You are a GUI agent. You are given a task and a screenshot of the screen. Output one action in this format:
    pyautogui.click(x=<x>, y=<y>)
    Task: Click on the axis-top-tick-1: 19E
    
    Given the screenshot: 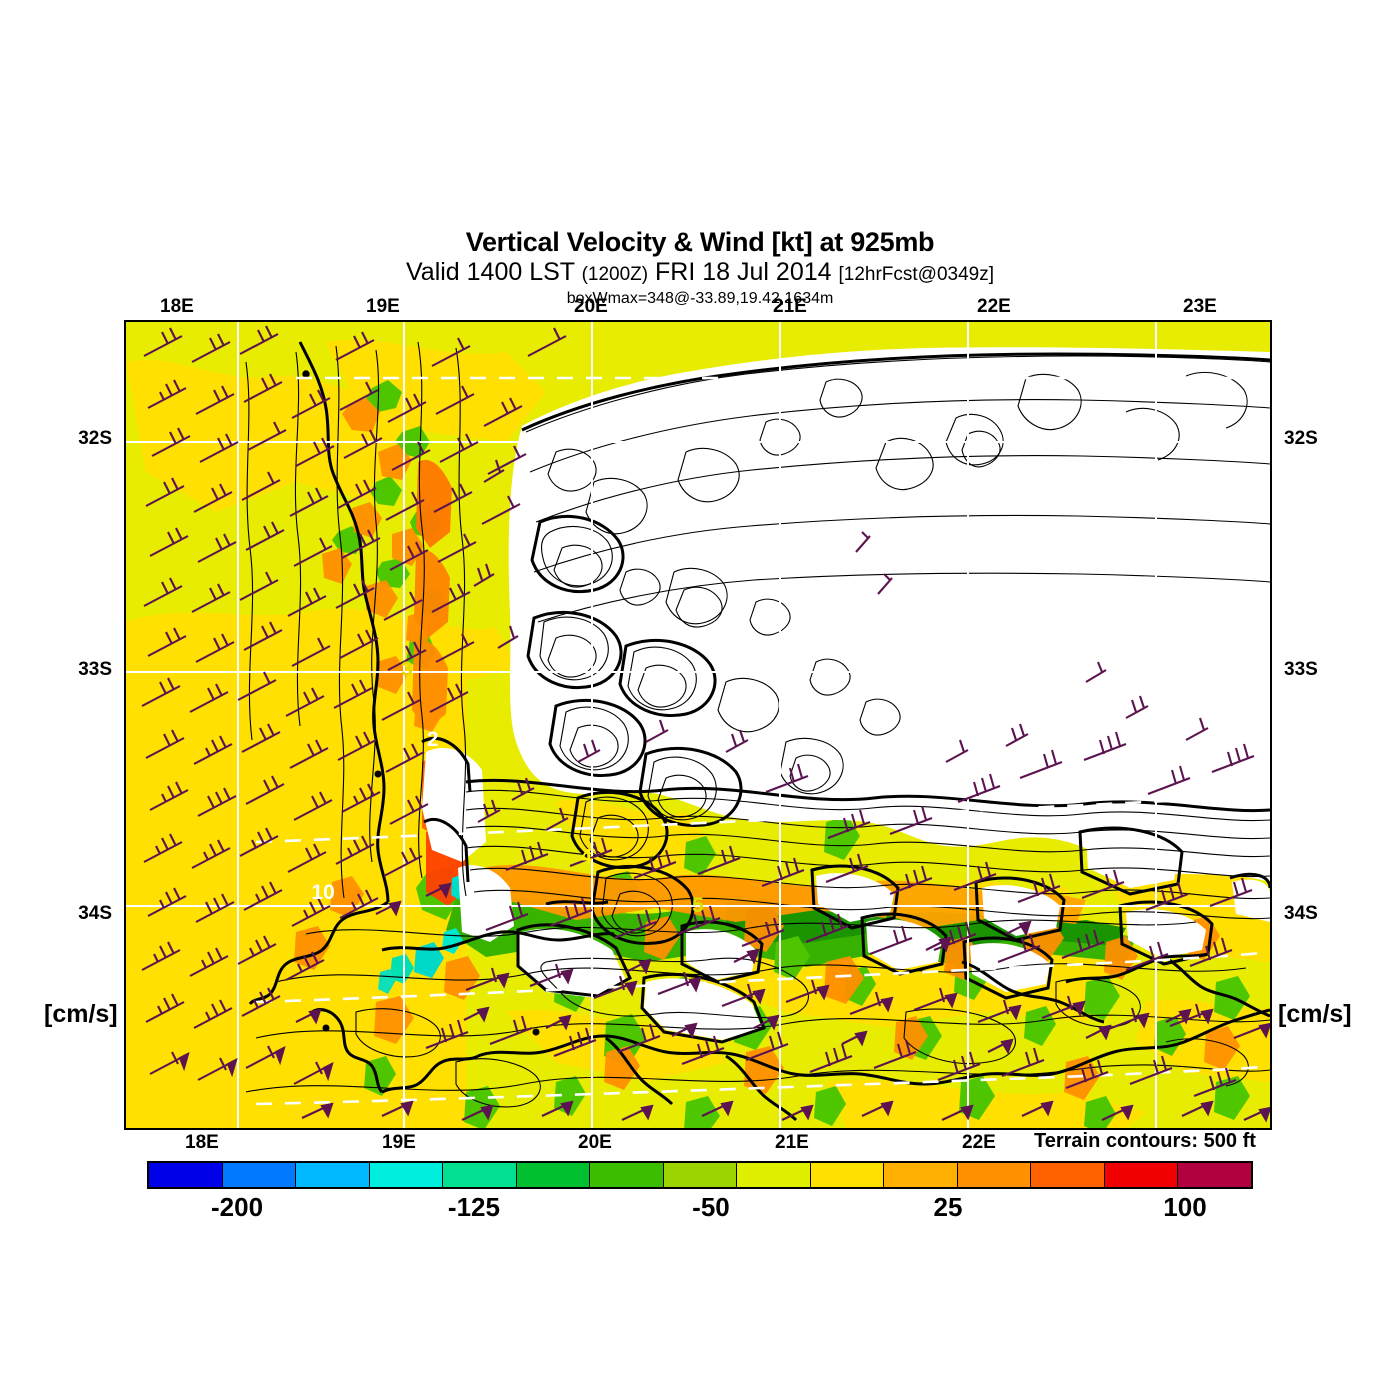 What is the action you would take?
    pyautogui.click(x=383, y=306)
    